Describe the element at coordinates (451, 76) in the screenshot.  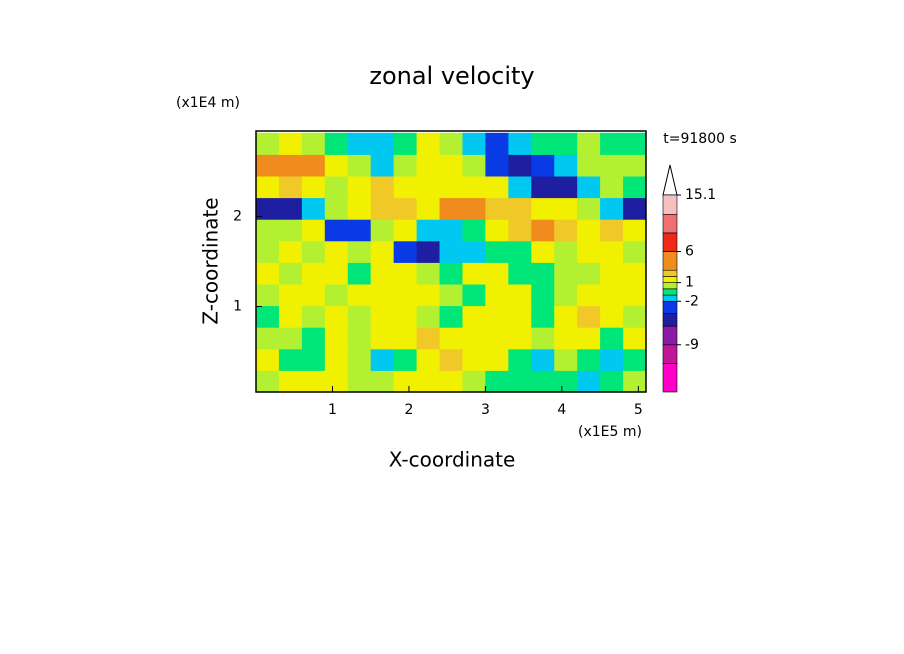
I see `chart-title: zonal velocity` at that location.